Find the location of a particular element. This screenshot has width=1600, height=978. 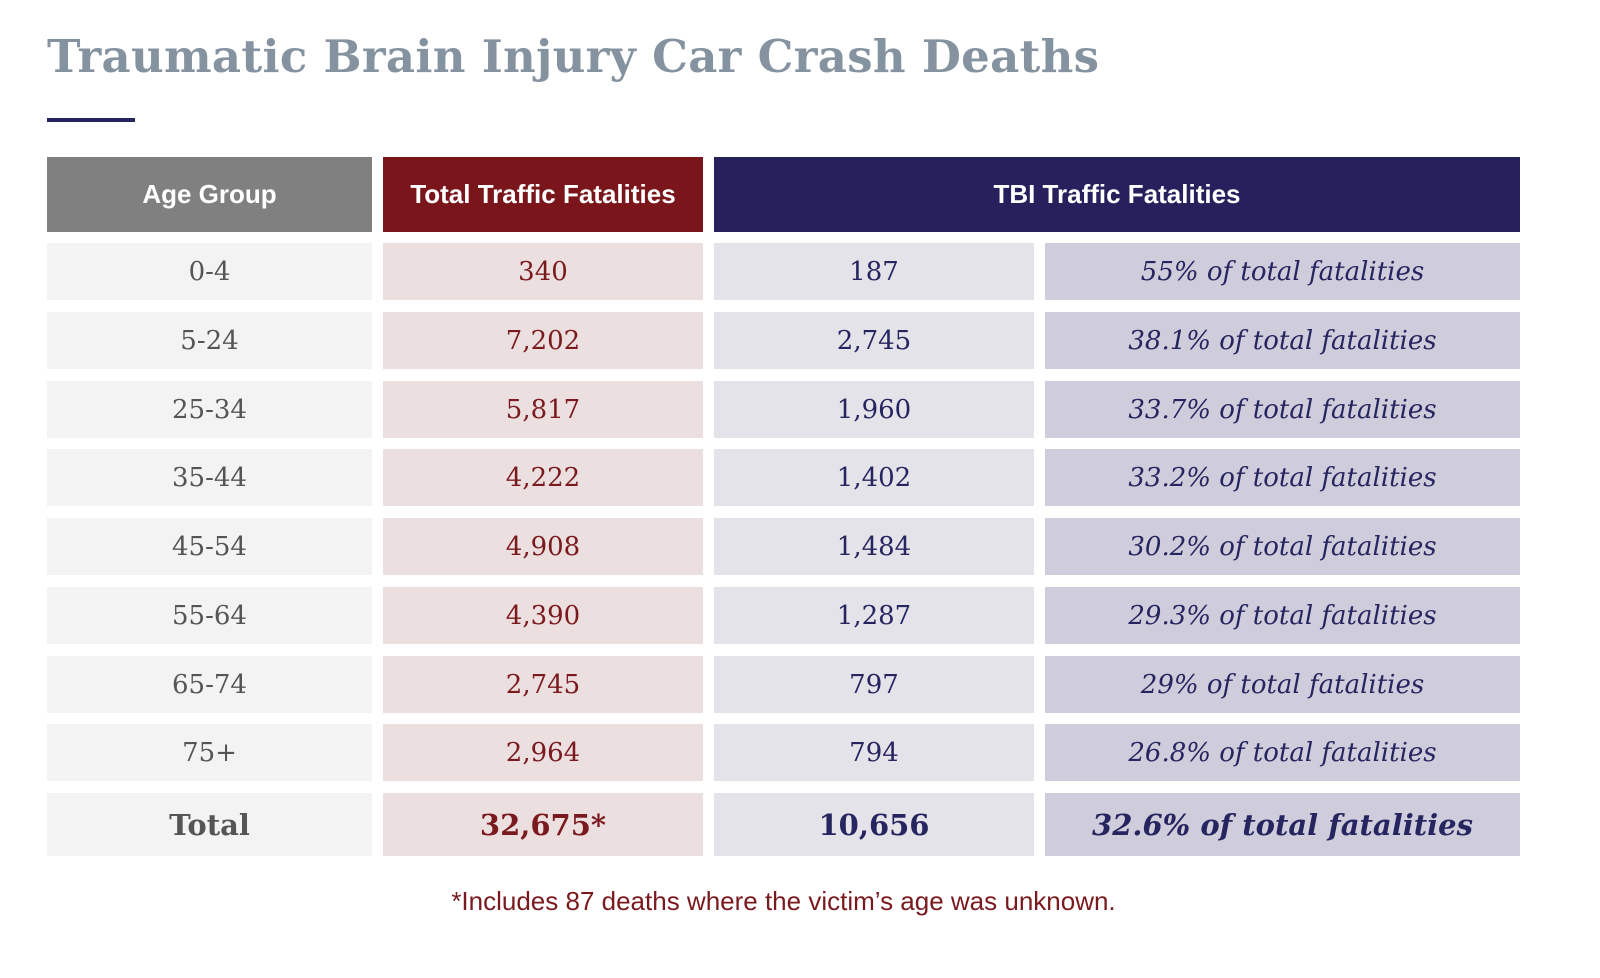

age-group-cell: 65-74 is located at coordinates (209, 684).